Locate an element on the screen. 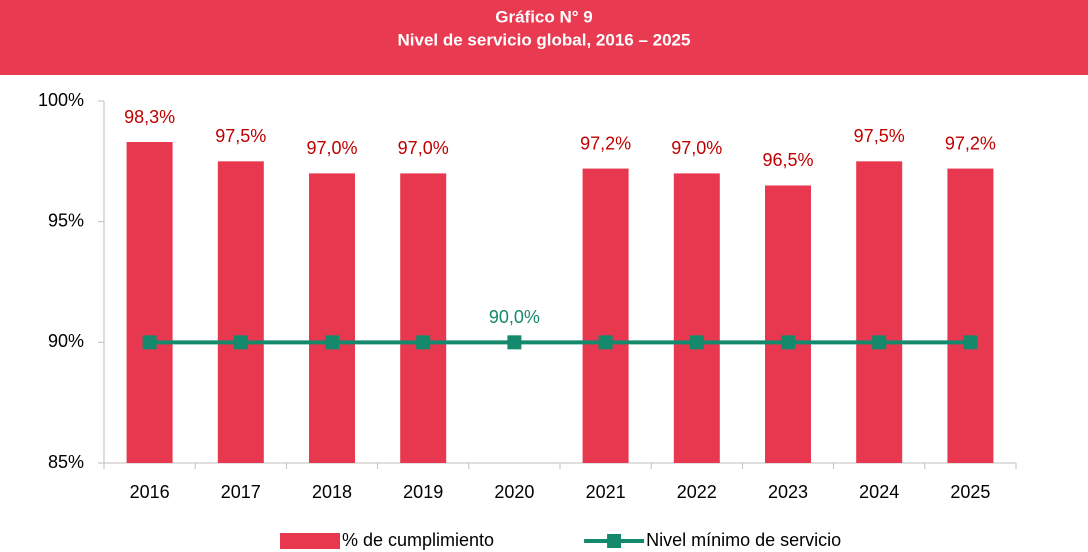  x-tick-label: 2022 is located at coordinates (697, 492).